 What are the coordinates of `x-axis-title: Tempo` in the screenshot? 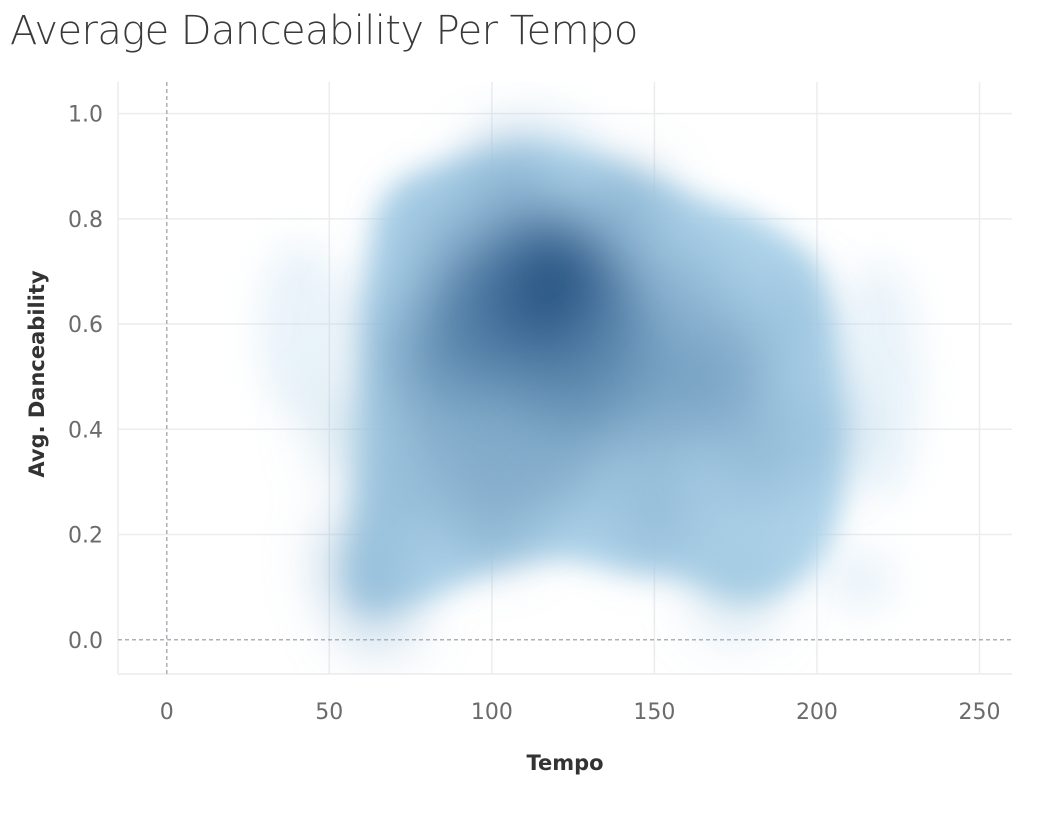 It's located at (564, 763).